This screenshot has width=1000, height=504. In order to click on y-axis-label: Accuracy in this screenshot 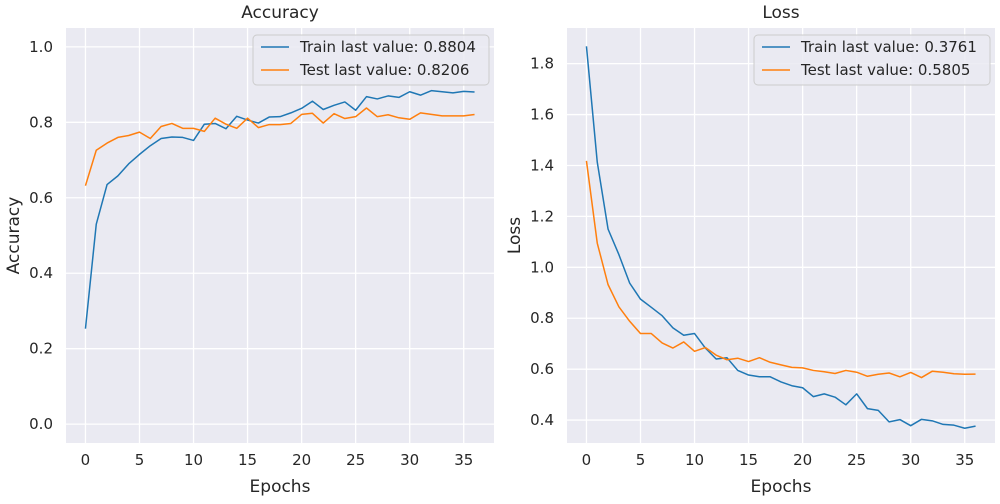, I will do `click(14, 236)`.